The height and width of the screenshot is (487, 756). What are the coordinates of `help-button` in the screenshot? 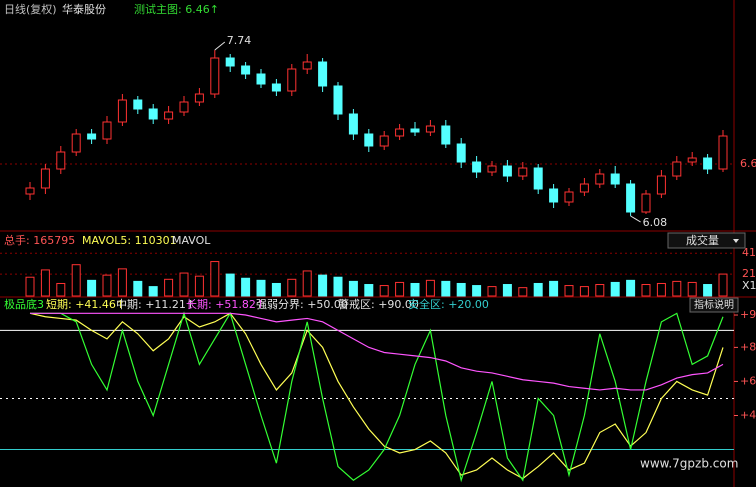 It's located at (714, 305).